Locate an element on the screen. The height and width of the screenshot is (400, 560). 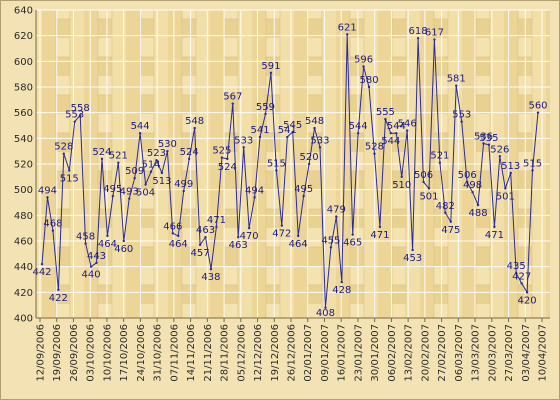
data-label: 498 is located at coordinates (472, 185).